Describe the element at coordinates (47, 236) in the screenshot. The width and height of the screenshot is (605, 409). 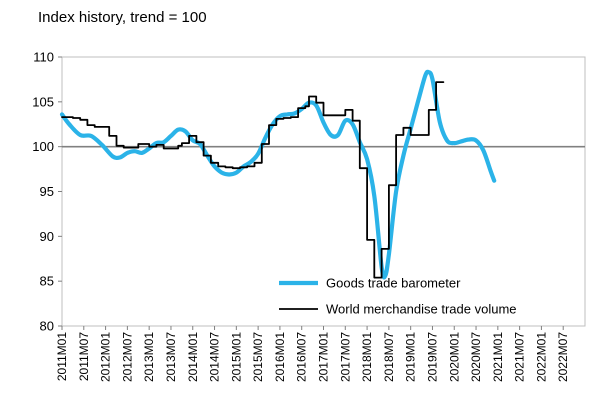
I see `y-tick-label: 90` at that location.